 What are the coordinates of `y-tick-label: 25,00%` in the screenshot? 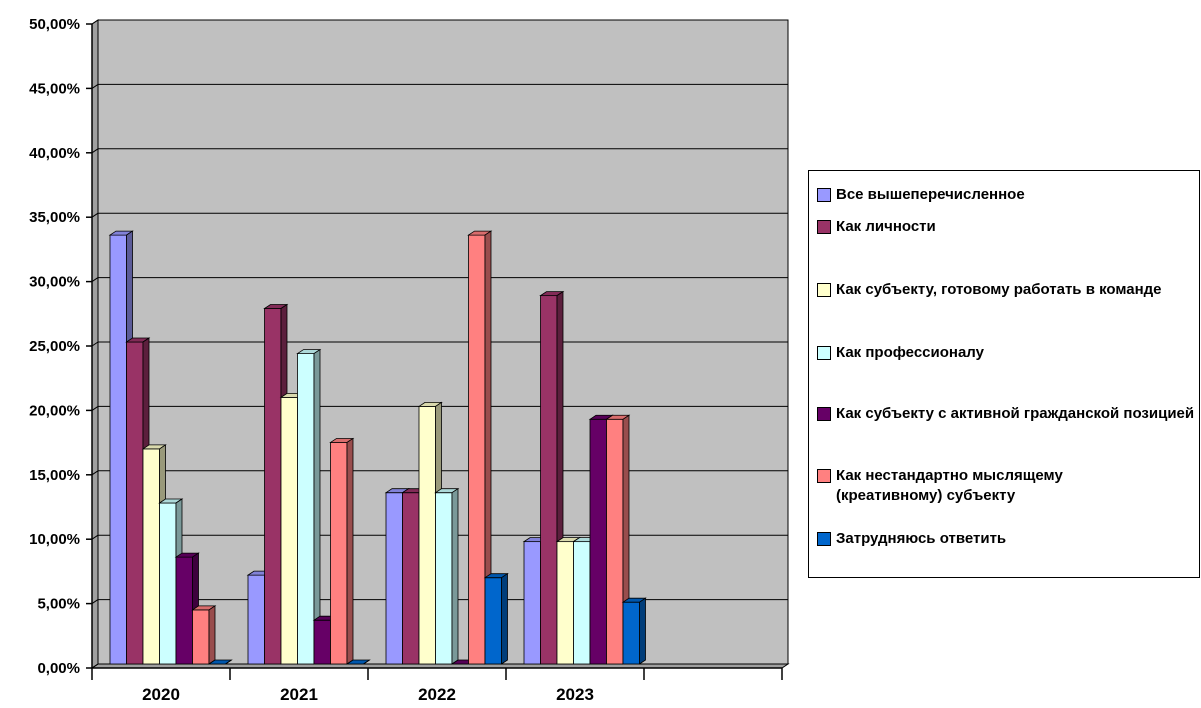 It's located at (54, 346).